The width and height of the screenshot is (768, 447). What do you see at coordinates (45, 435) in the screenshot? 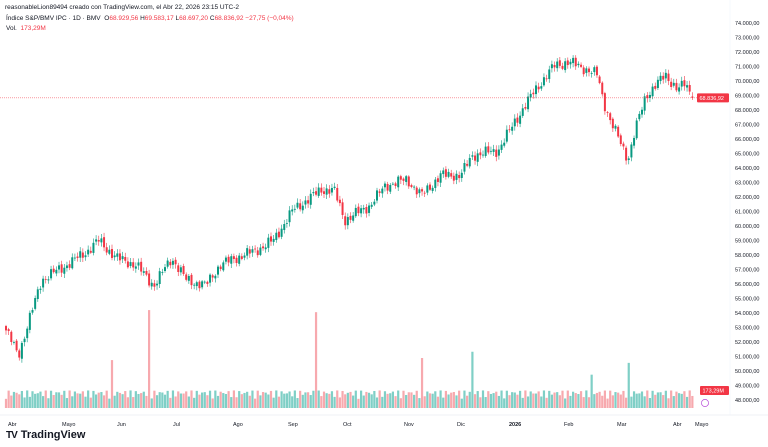
I see `tradingview-logo: TV TradingView` at bounding box center [45, 435].